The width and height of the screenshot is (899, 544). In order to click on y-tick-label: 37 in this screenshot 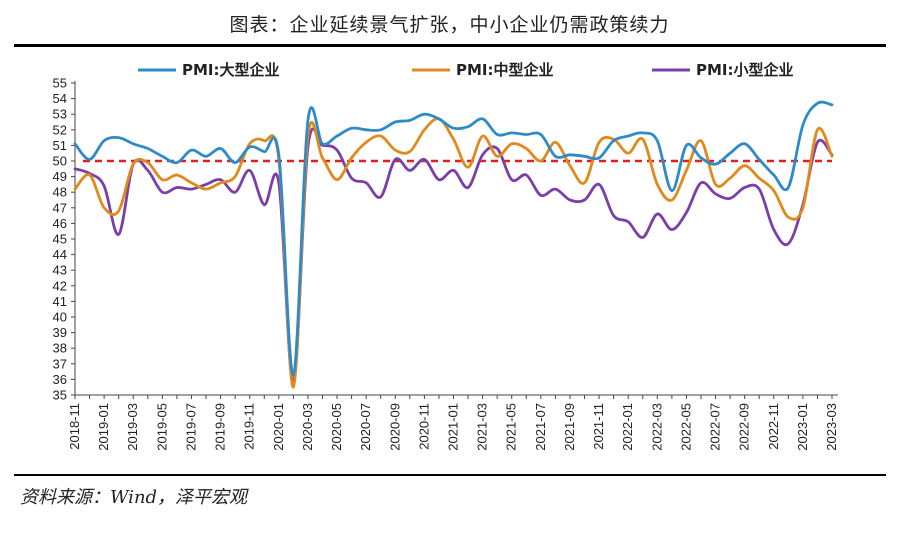, I will do `click(60, 363)`.